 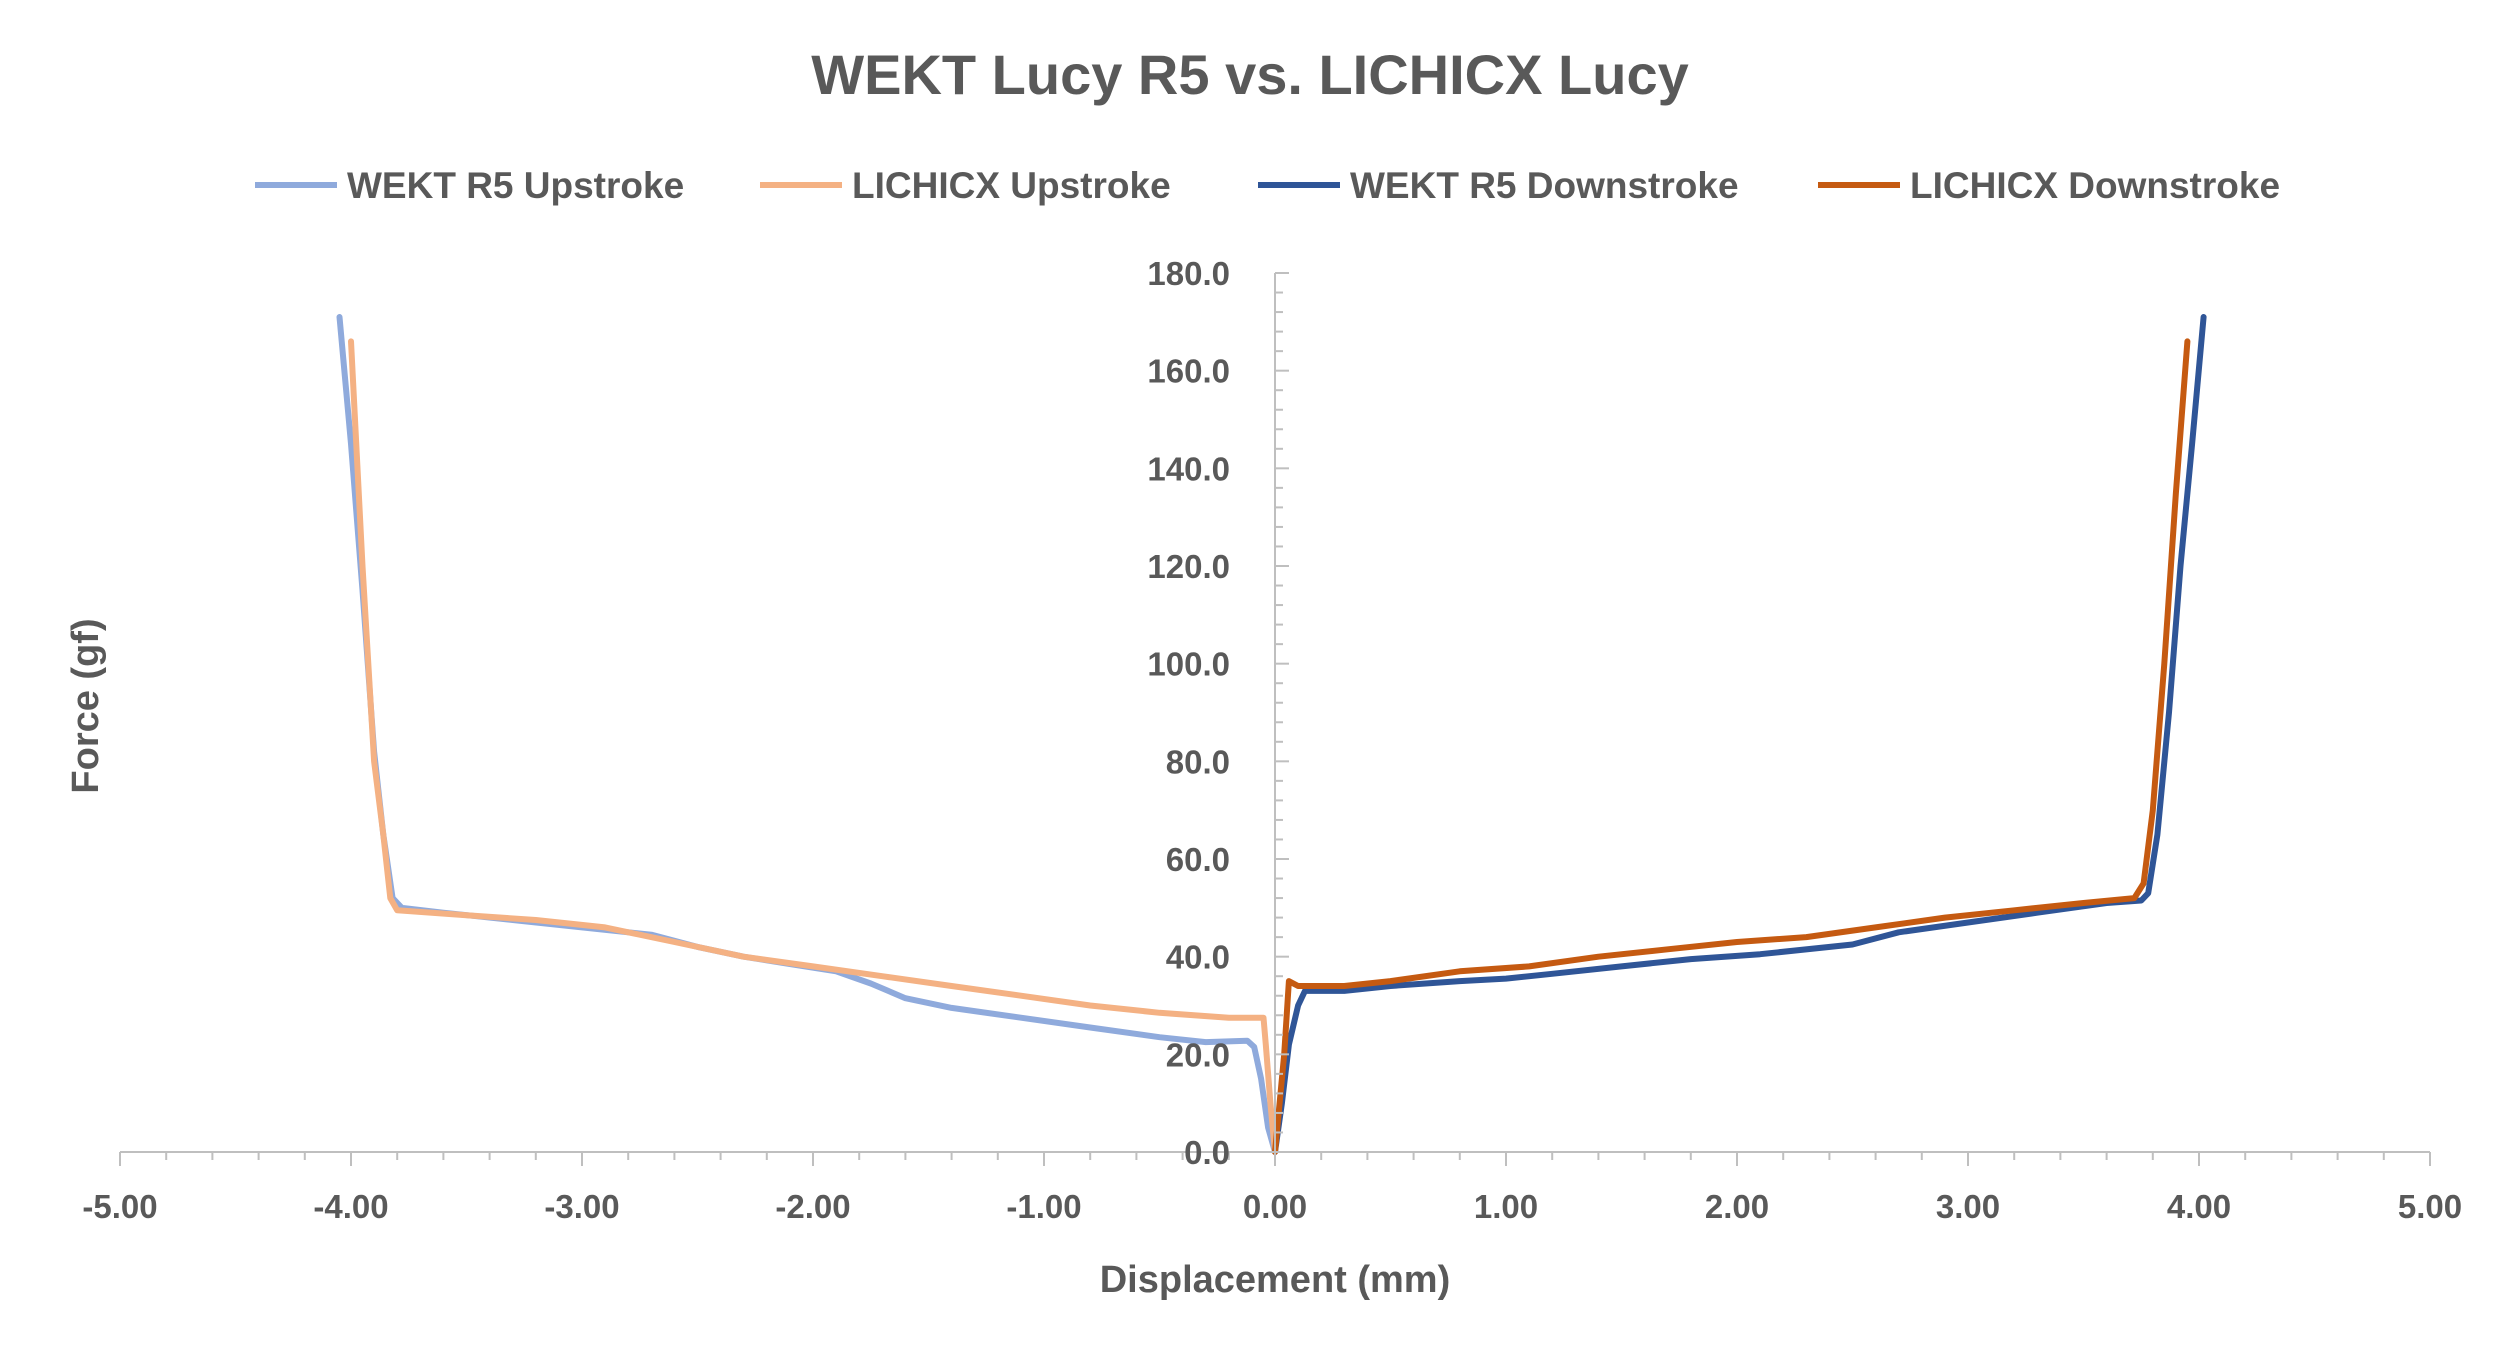 I want to click on legend-item-wekt-r5-downstroke: WEKT R5 Downstroke, so click(x=1498, y=185).